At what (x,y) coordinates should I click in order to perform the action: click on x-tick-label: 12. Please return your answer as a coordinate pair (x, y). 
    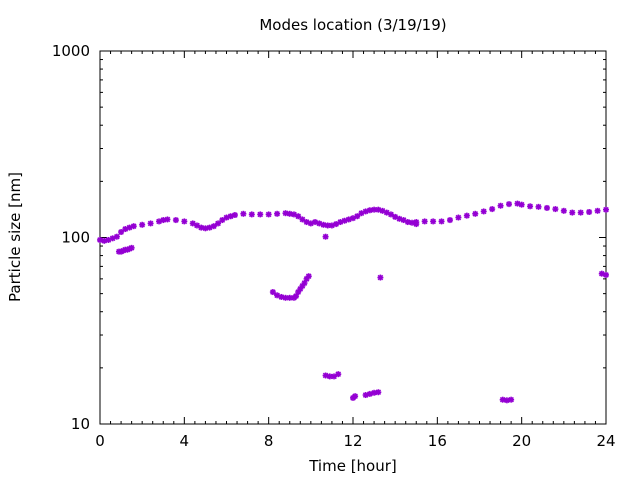
    Looking at the image, I should click on (352, 441).